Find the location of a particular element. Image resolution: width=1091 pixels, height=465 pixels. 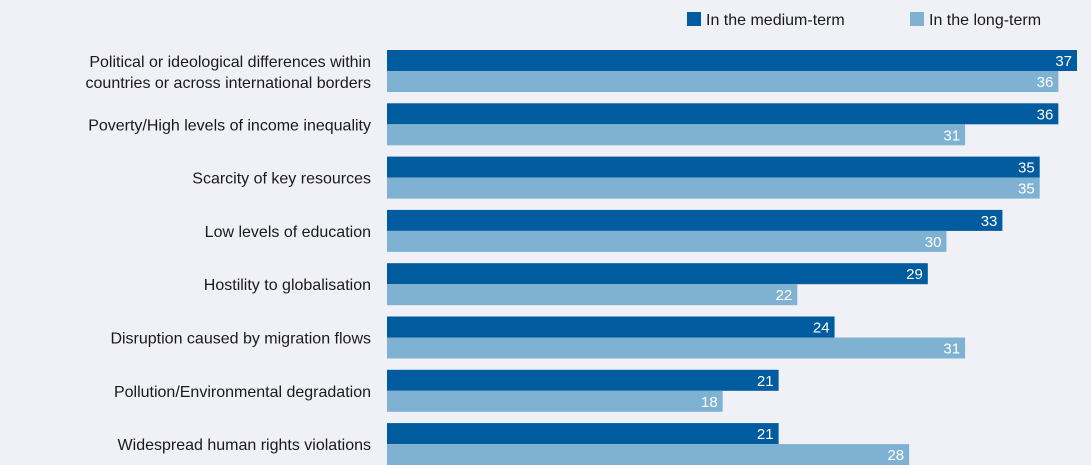

value-label: 30 is located at coordinates (933, 242).